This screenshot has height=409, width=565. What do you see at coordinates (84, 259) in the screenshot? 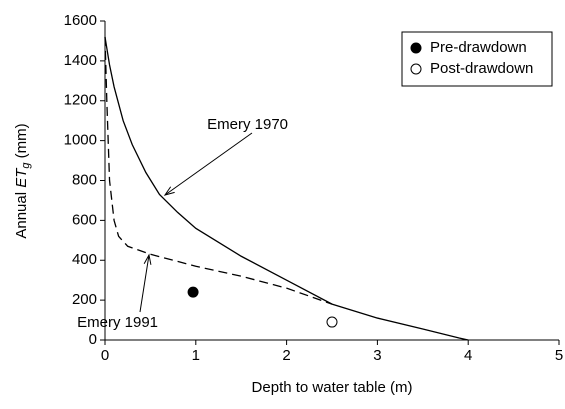
I see `y-tick-label: 400` at bounding box center [84, 259].